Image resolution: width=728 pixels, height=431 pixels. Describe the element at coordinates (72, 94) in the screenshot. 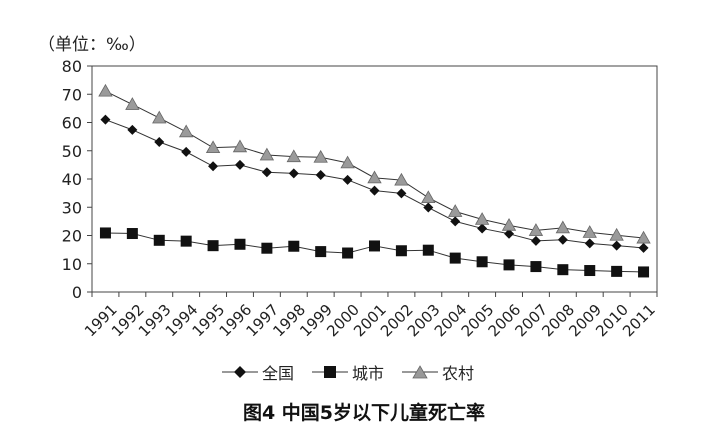

I see `y-tick-label: 70` at that location.